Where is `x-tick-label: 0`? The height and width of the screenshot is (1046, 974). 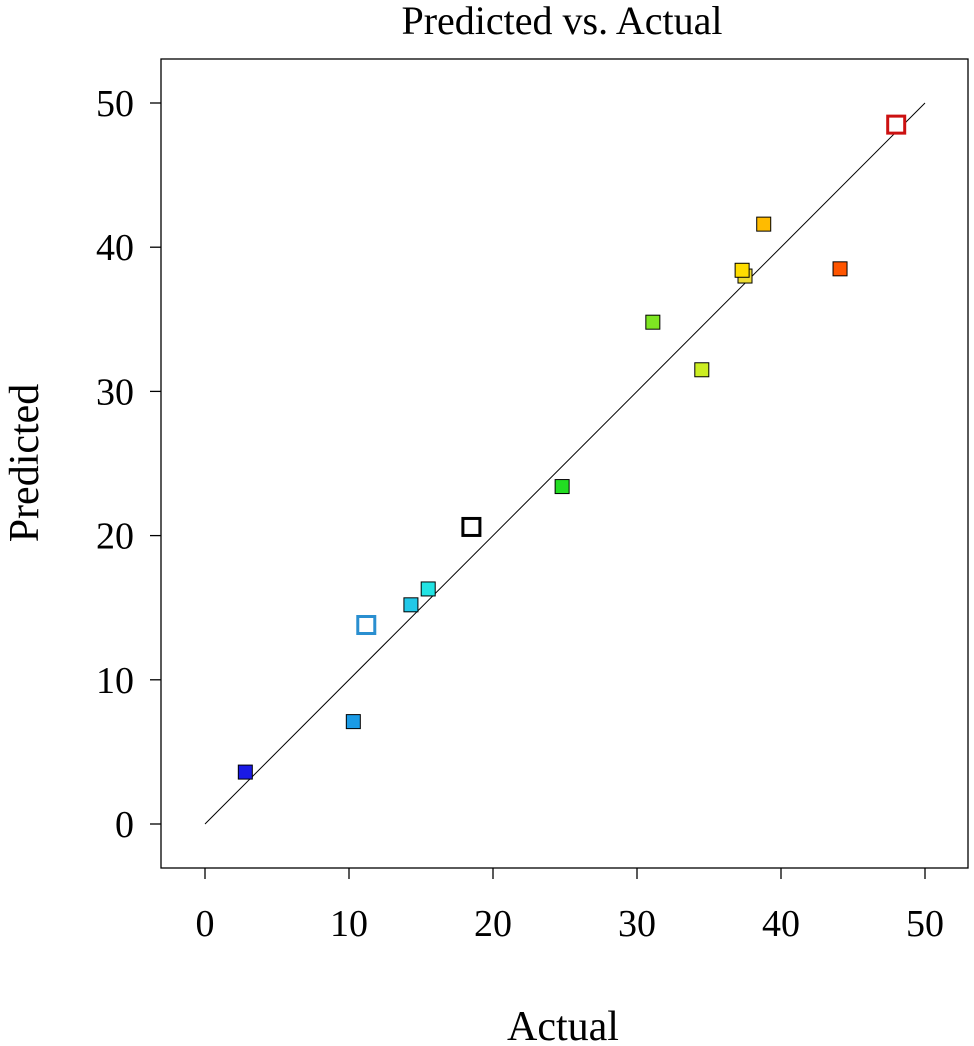 x-tick-label: 0 is located at coordinates (205, 924).